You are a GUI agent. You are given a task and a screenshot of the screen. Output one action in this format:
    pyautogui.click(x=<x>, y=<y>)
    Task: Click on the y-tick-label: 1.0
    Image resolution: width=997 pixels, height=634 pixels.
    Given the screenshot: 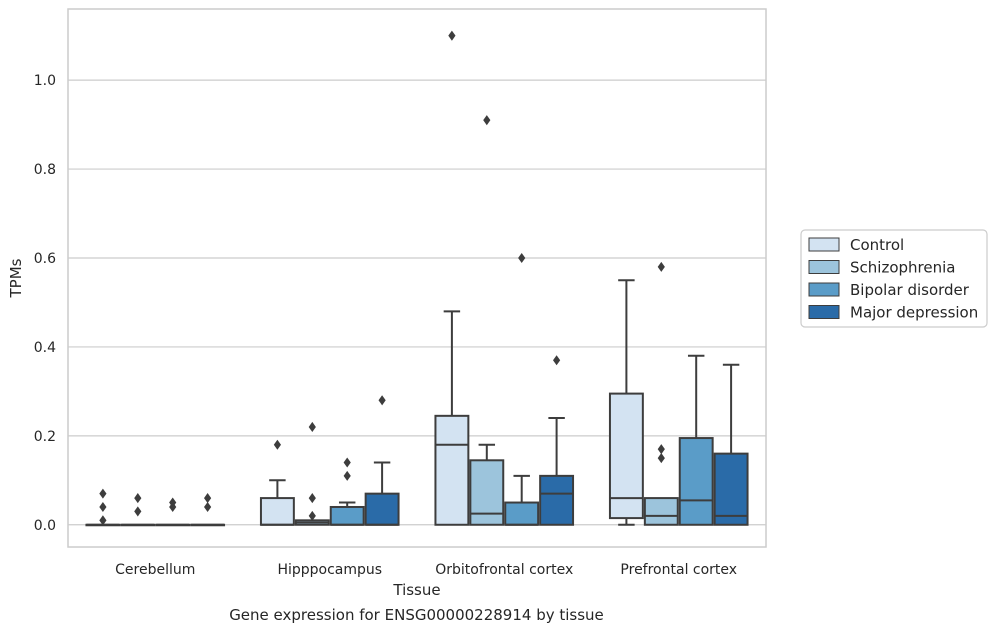 What is the action you would take?
    pyautogui.click(x=45, y=81)
    